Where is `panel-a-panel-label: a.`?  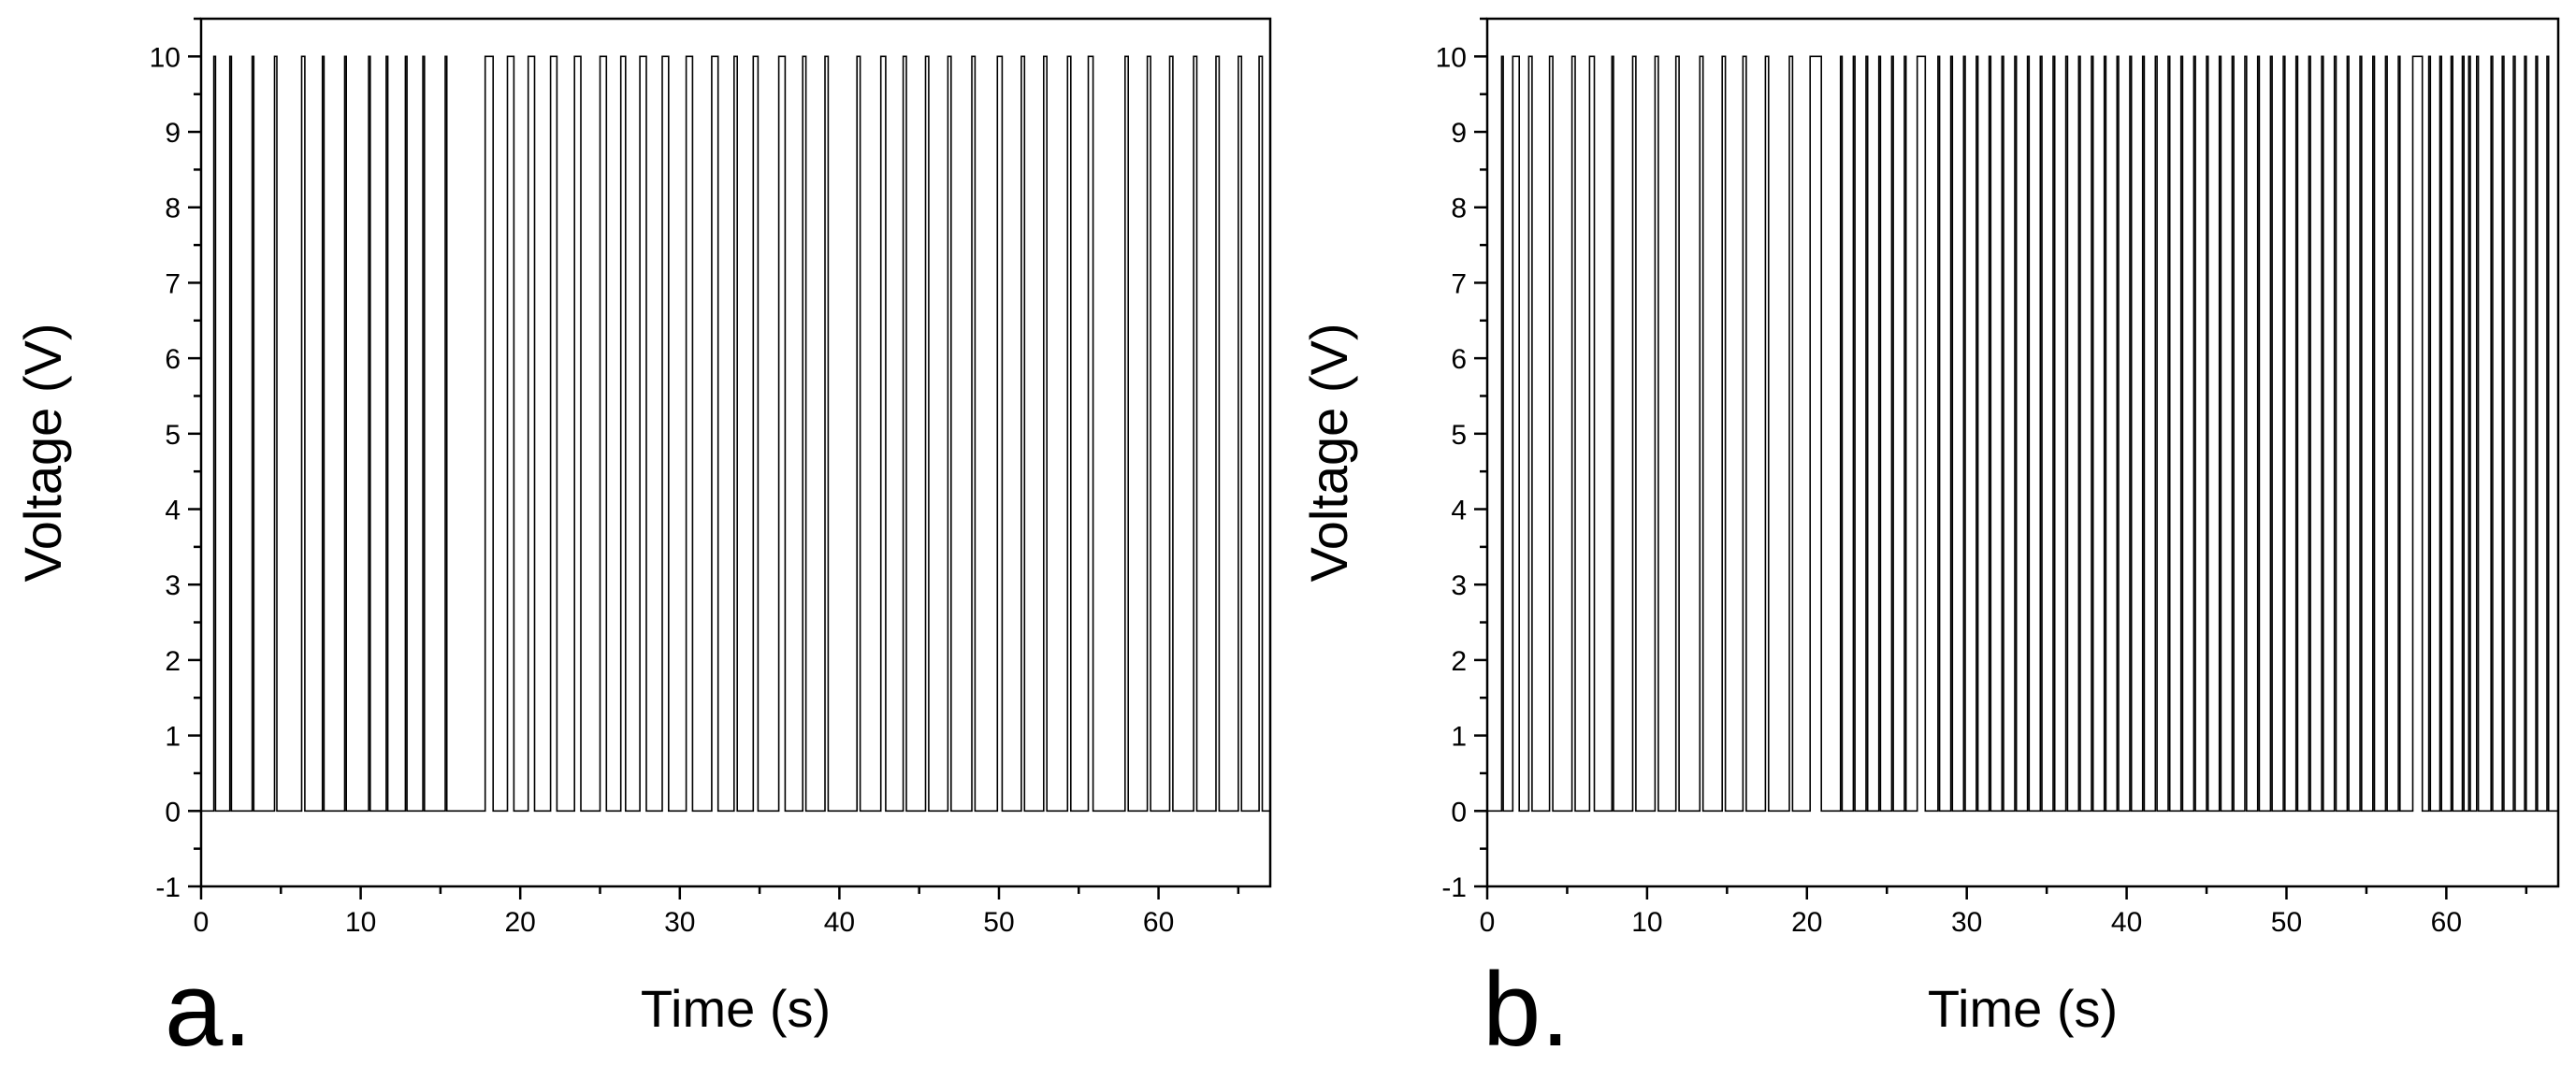 panel-a-panel-label: a. is located at coordinates (208, 1008).